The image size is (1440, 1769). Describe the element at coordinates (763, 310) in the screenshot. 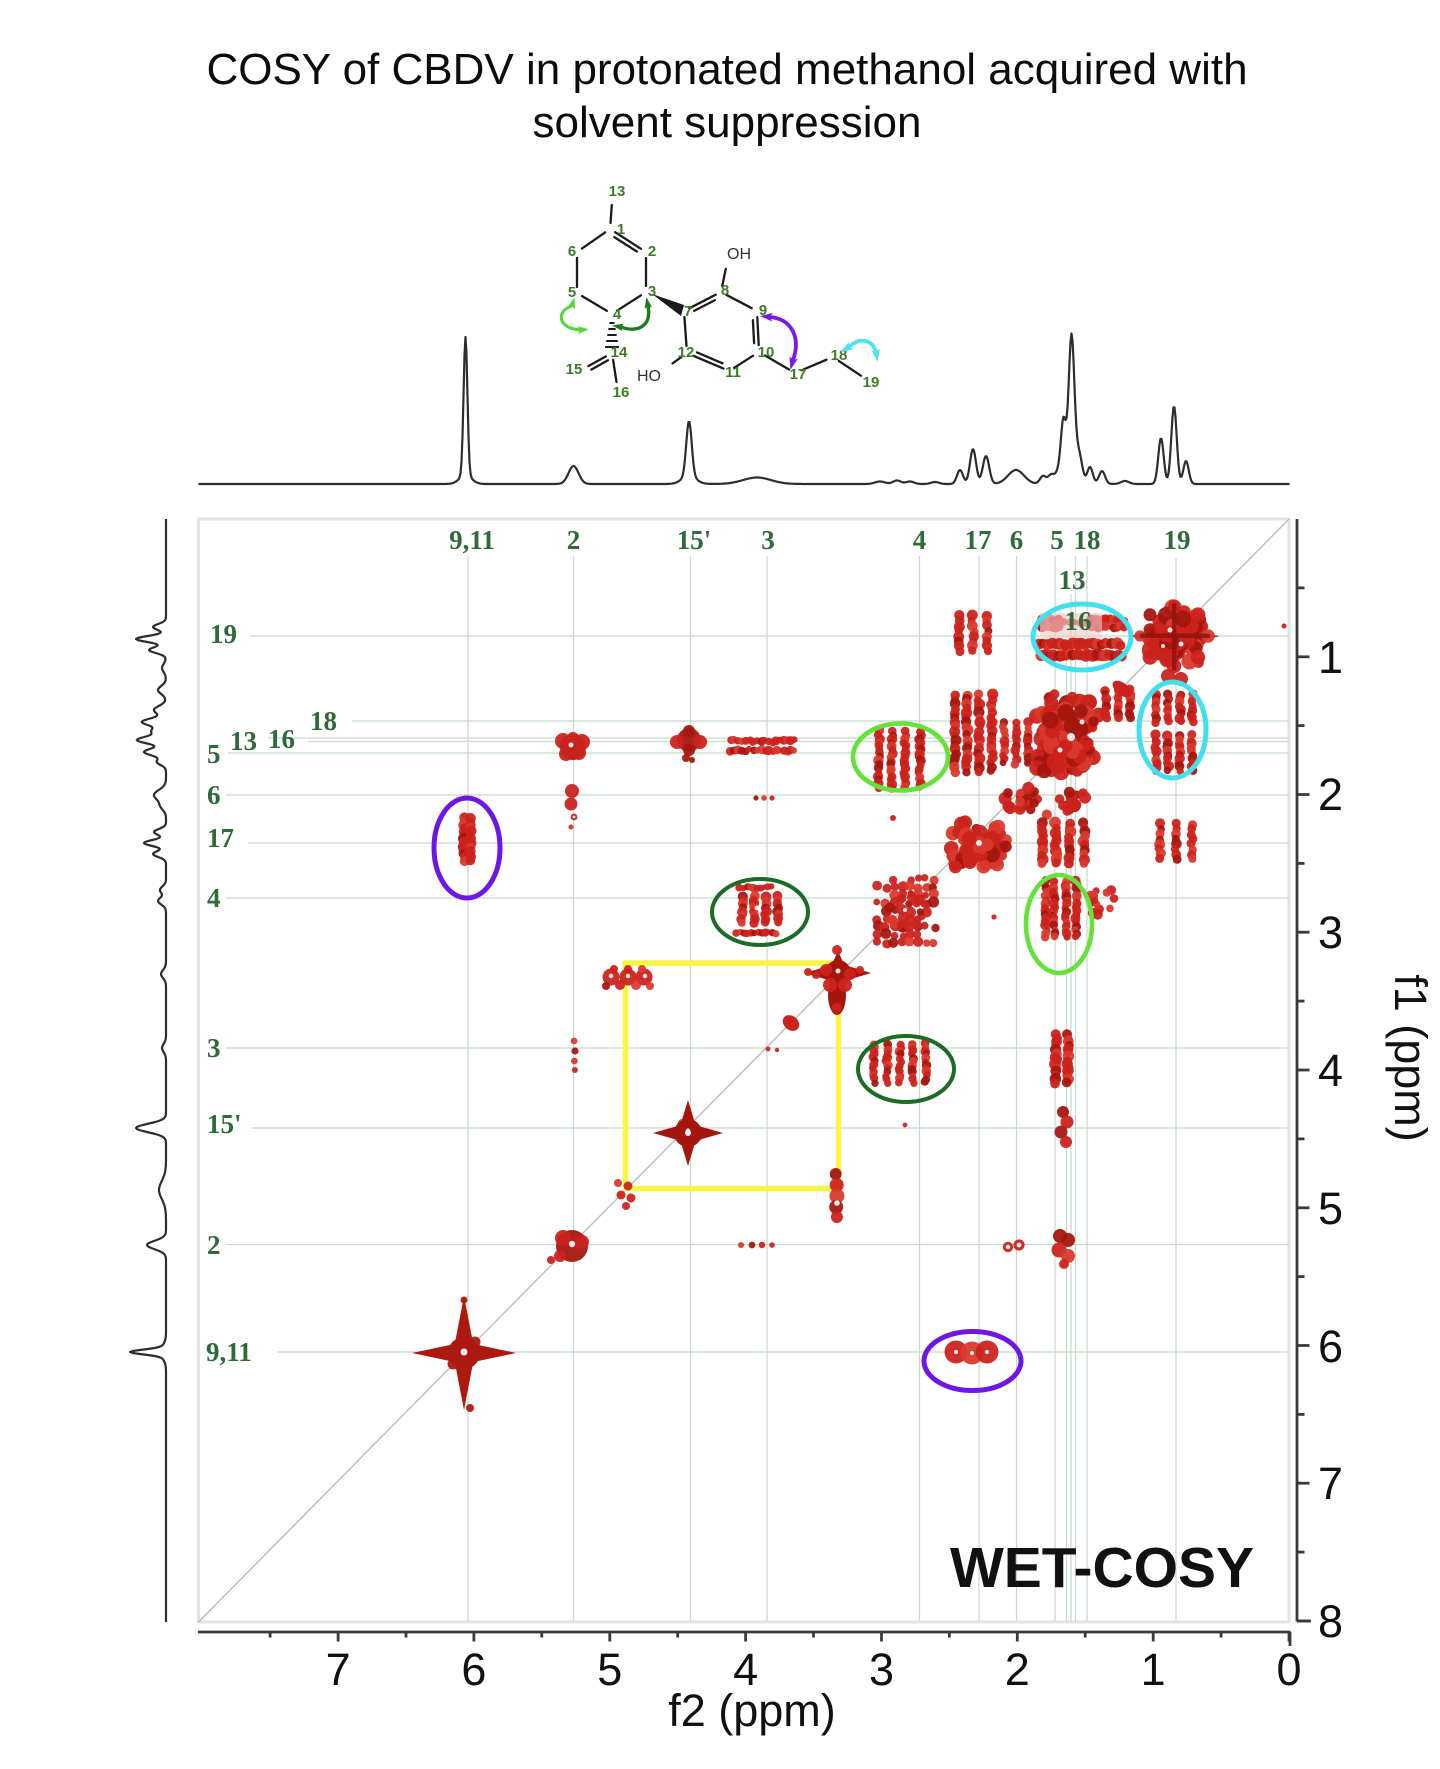

I see `svg-text: 9` at that location.